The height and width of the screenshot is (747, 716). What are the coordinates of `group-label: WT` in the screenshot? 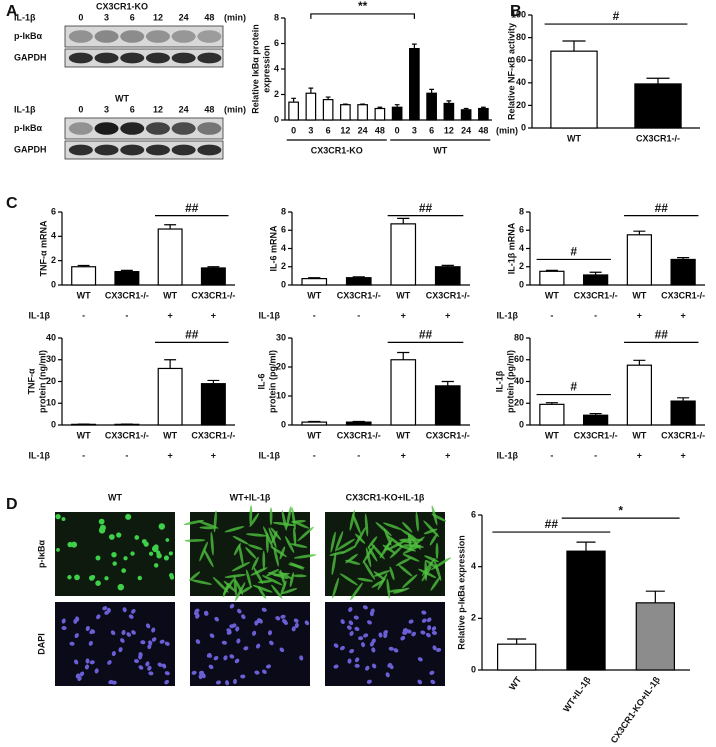 It's located at (440, 150).